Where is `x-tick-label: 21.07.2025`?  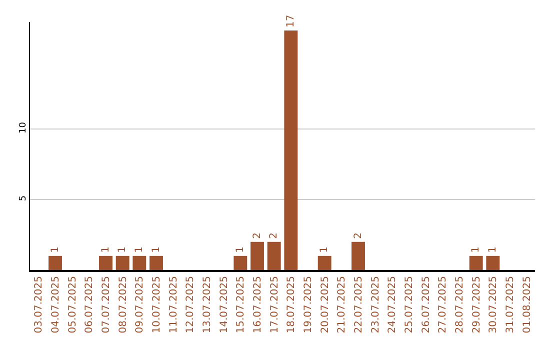 x-tick-label: 21.07.2025 is located at coordinates (342, 305).